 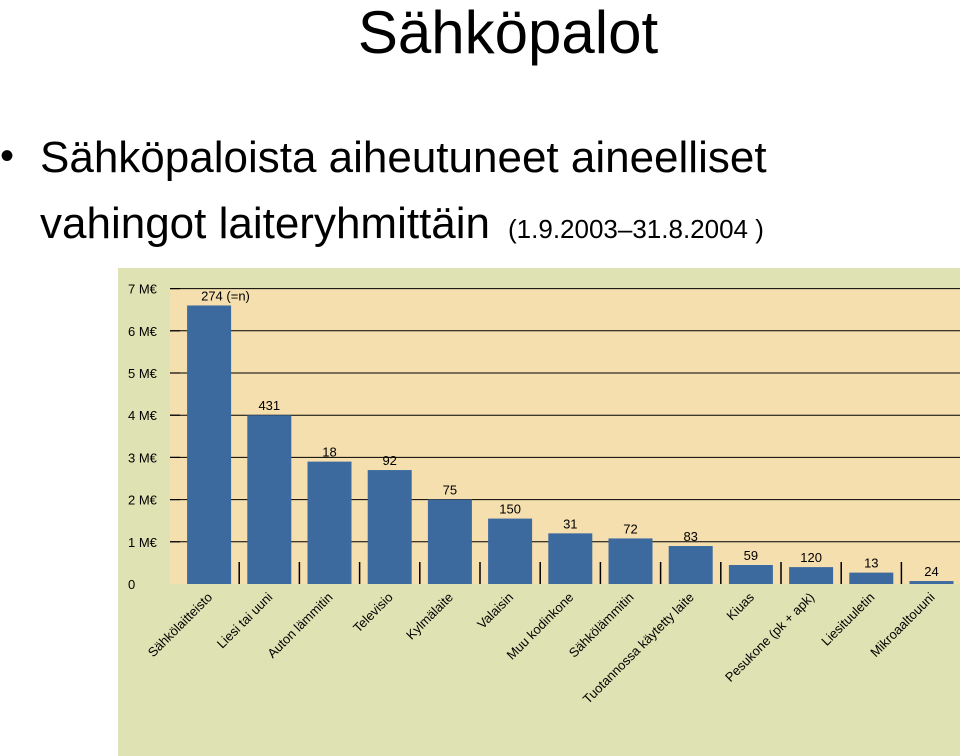 What do you see at coordinates (636, 229) in the screenshot?
I see `date-range: (1.9.2003–31.8.2004 )` at bounding box center [636, 229].